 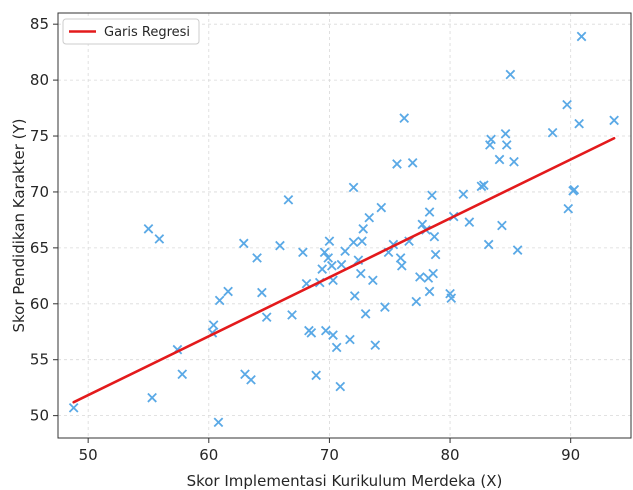 What do you see at coordinates (39, 416) in the screenshot?
I see `y-tick-label: 50` at bounding box center [39, 416].